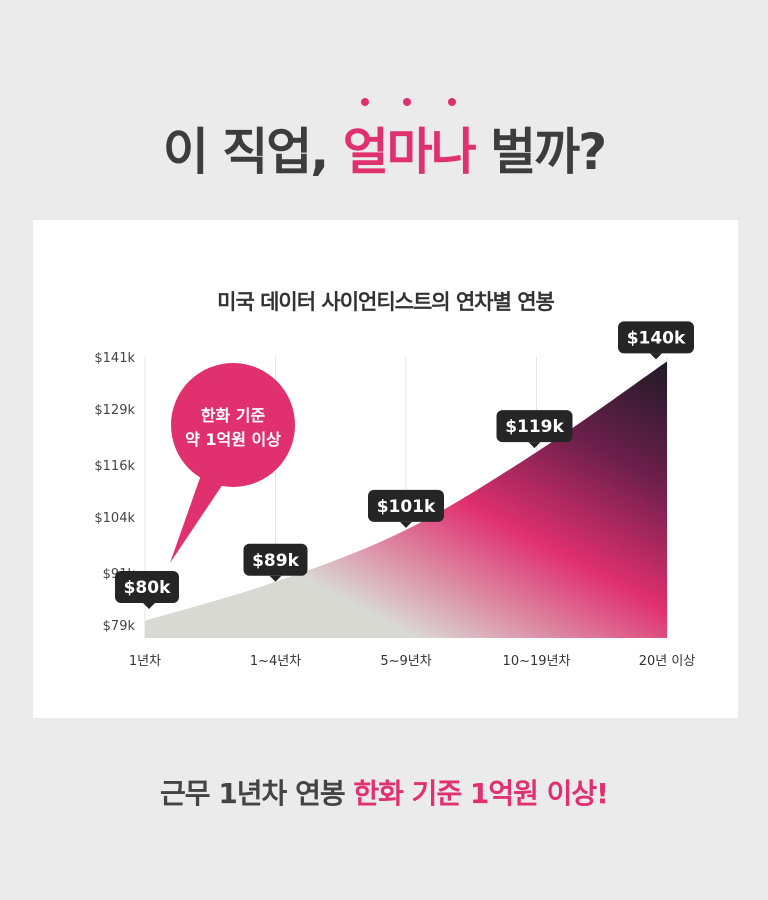 This screenshot has width=768, height=900. I want to click on annotation-bubble, so click(233, 425).